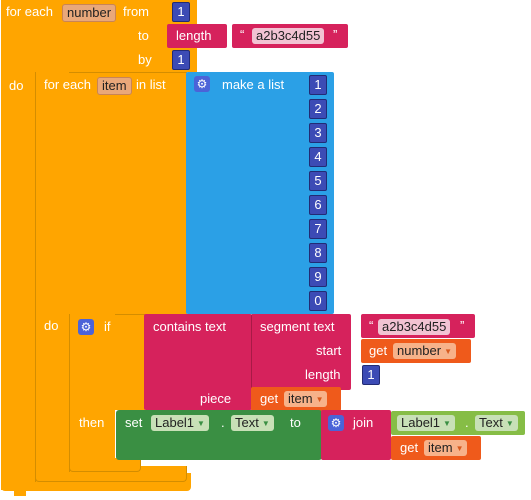 The height and width of the screenshot is (500, 531). I want to click on var-number-field: number, so click(89, 13).